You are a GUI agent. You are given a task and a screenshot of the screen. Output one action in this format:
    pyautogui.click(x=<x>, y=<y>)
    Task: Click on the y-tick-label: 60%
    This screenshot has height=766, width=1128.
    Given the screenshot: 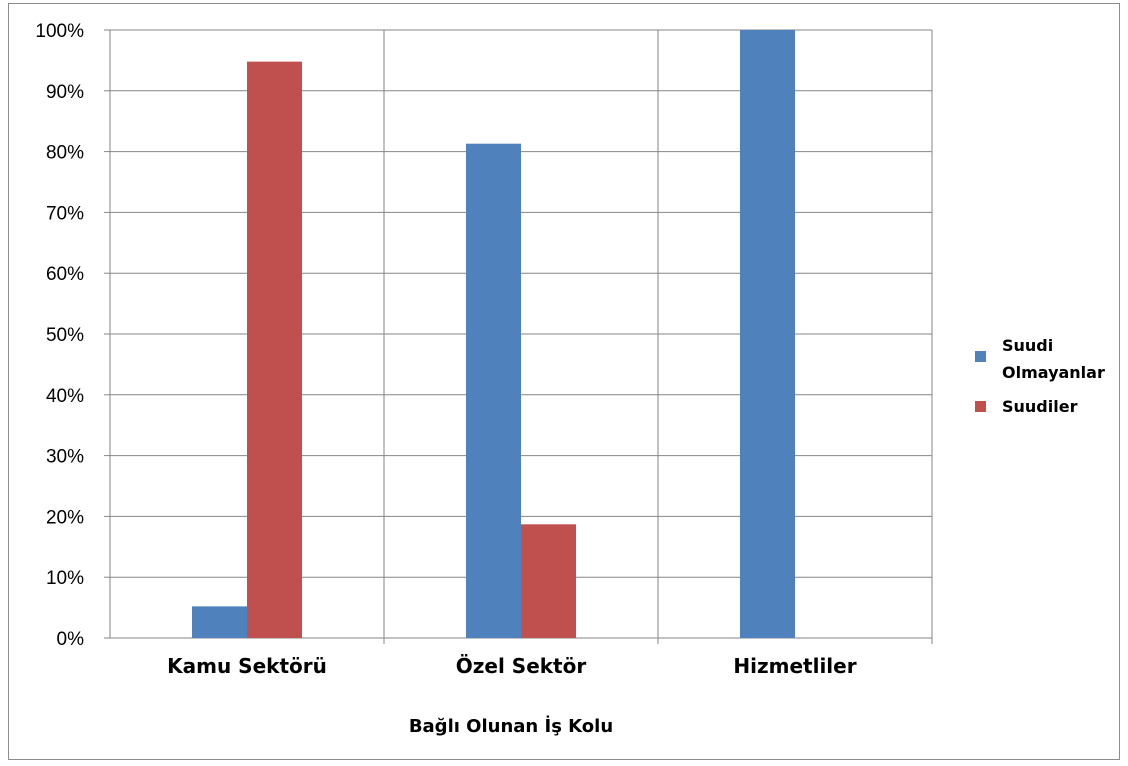 What is the action you would take?
    pyautogui.click(x=65, y=274)
    